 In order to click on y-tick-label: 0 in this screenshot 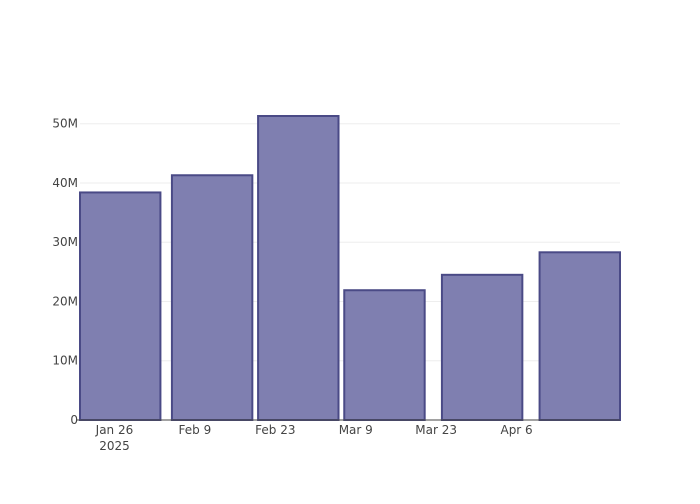, I will do `click(74, 420)`.